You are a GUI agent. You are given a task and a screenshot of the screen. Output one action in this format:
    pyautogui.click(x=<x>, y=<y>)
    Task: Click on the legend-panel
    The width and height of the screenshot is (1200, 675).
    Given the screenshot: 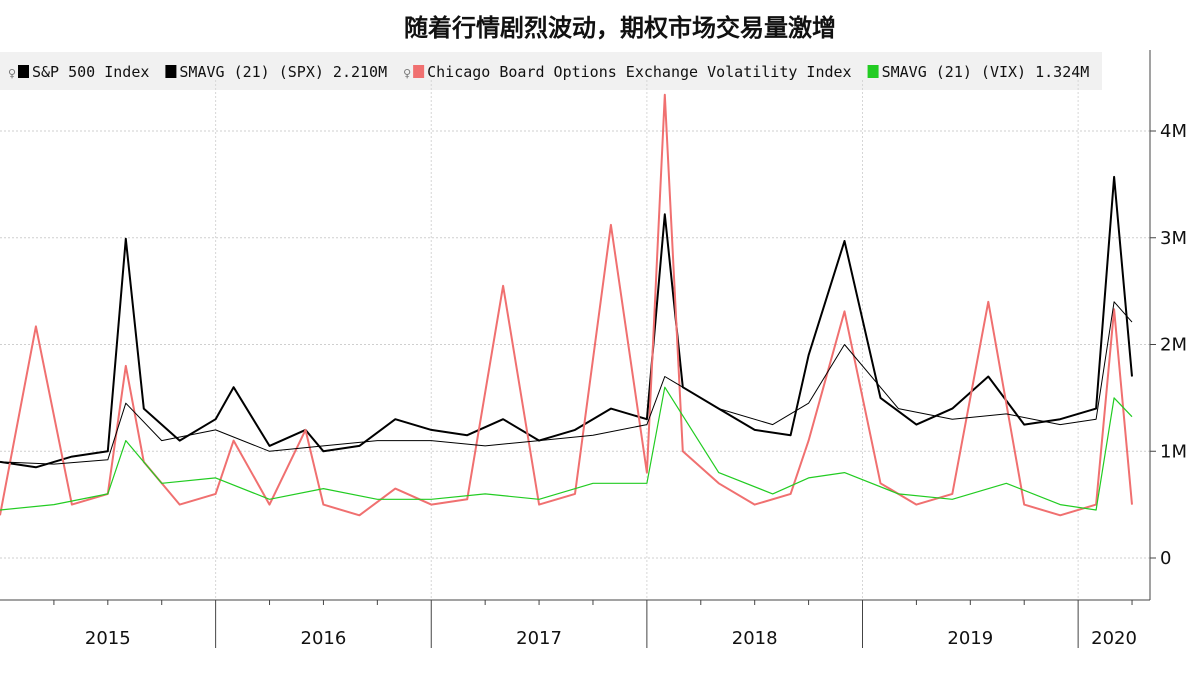 What is the action you would take?
    pyautogui.click(x=551, y=71)
    